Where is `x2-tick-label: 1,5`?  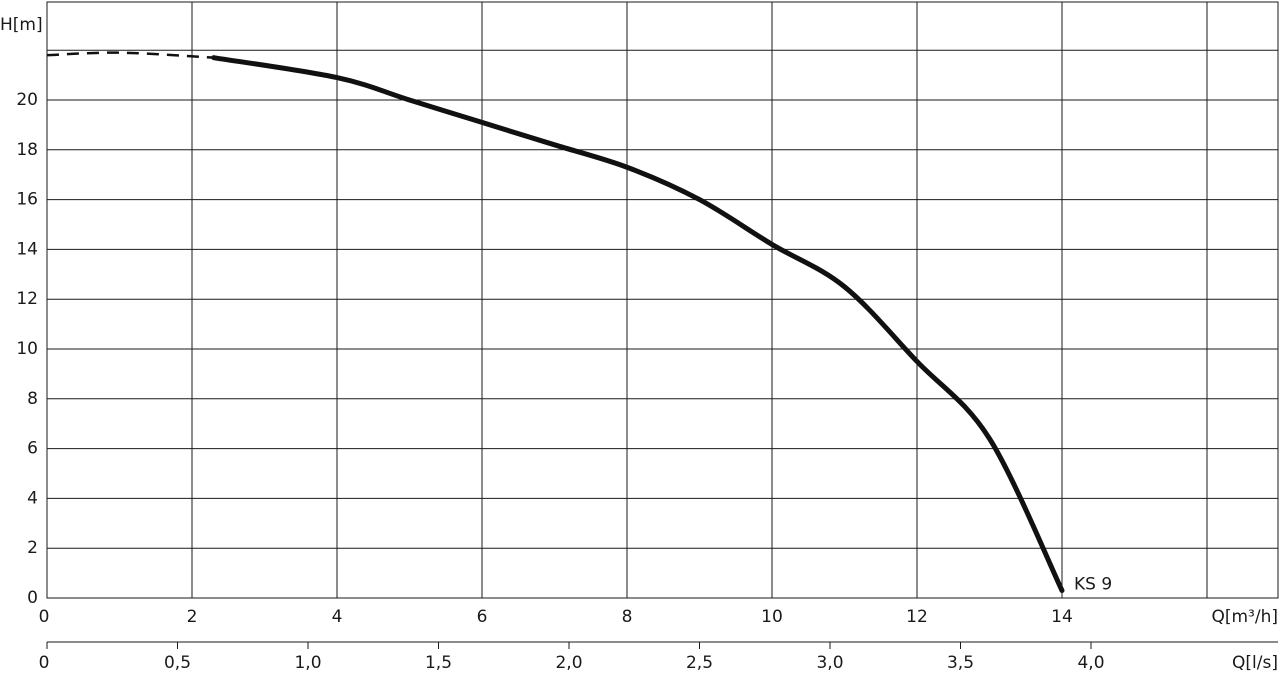
x2-tick-label: 1,5 is located at coordinates (438, 663).